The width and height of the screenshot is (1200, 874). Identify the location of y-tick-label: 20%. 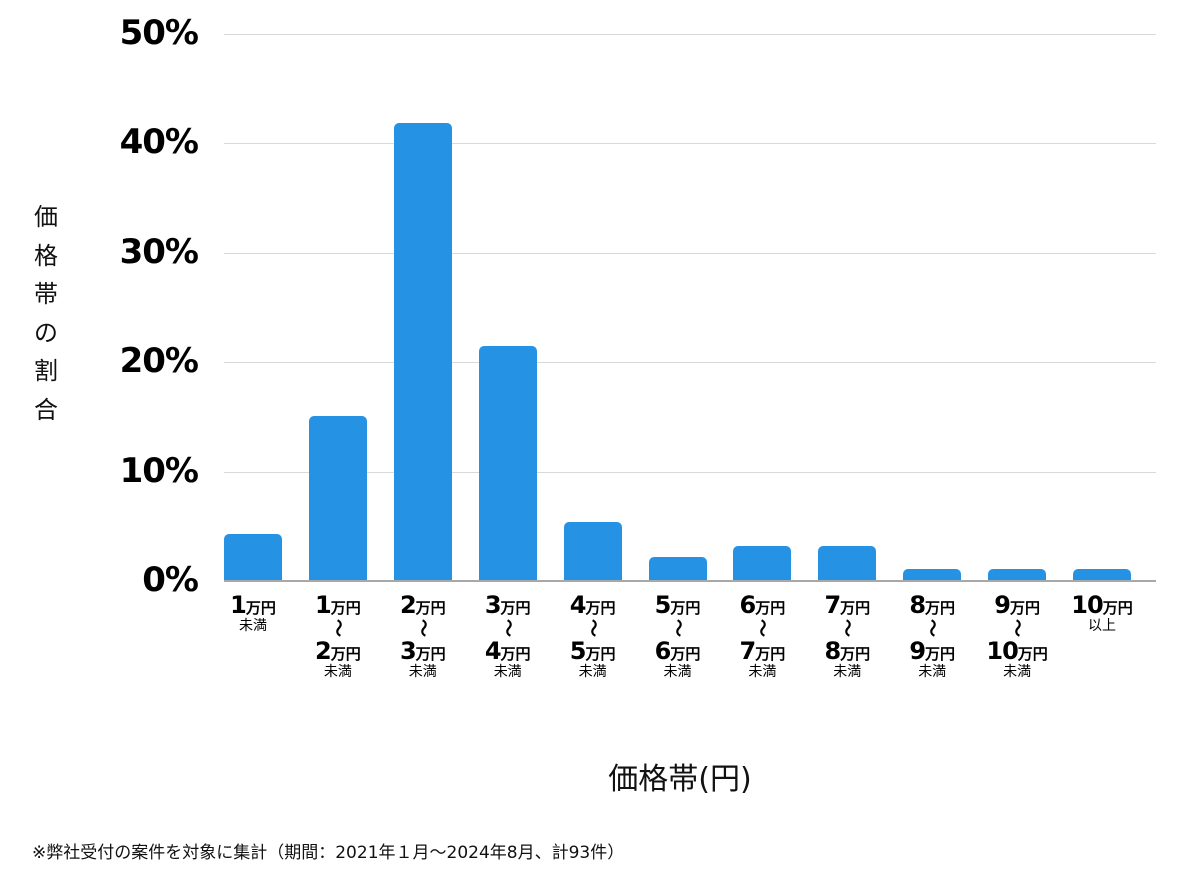
(159, 361).